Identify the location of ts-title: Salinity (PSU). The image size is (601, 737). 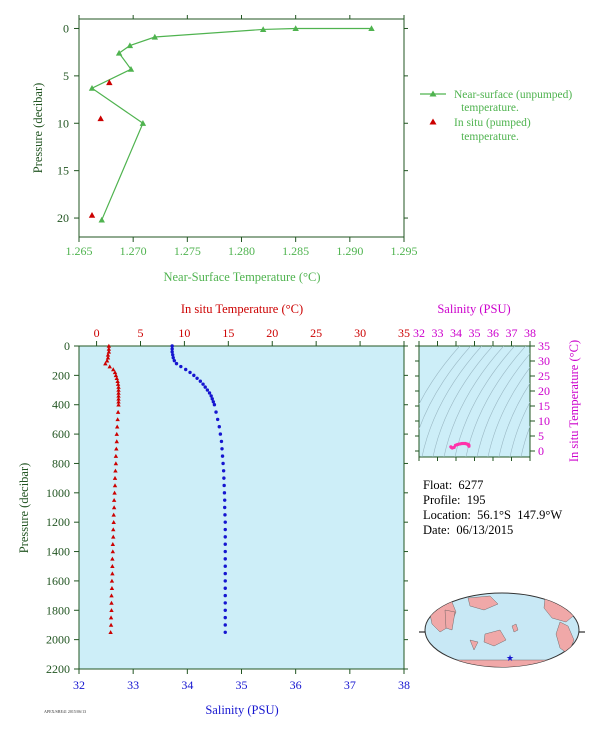
(473, 309).